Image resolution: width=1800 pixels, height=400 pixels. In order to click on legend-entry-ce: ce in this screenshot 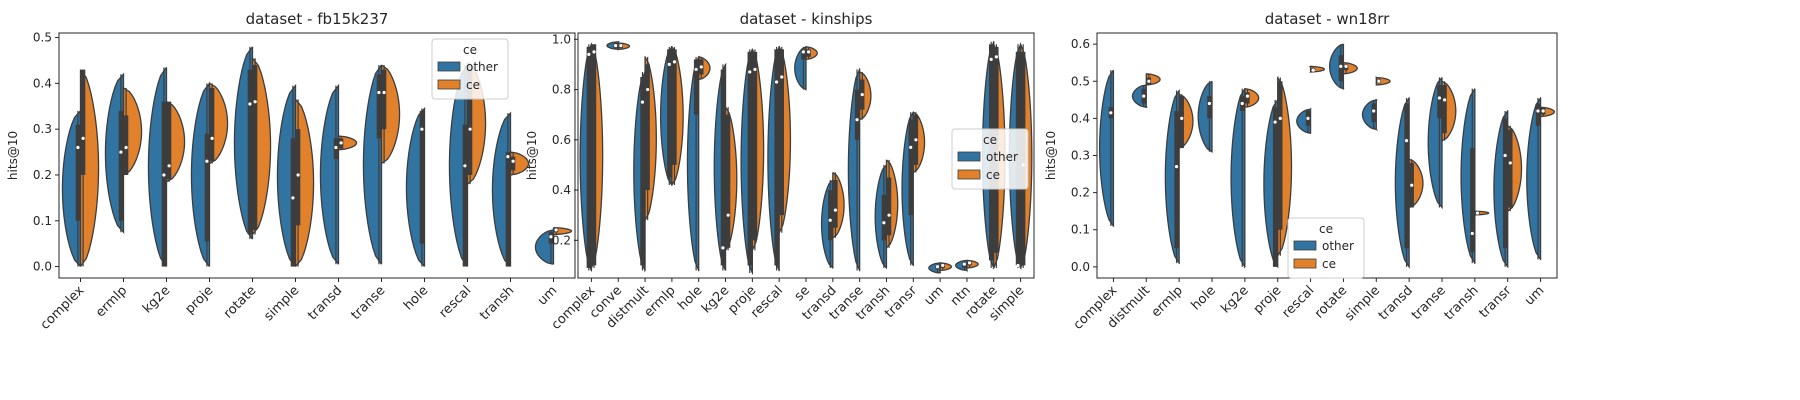, I will do `click(993, 175)`.